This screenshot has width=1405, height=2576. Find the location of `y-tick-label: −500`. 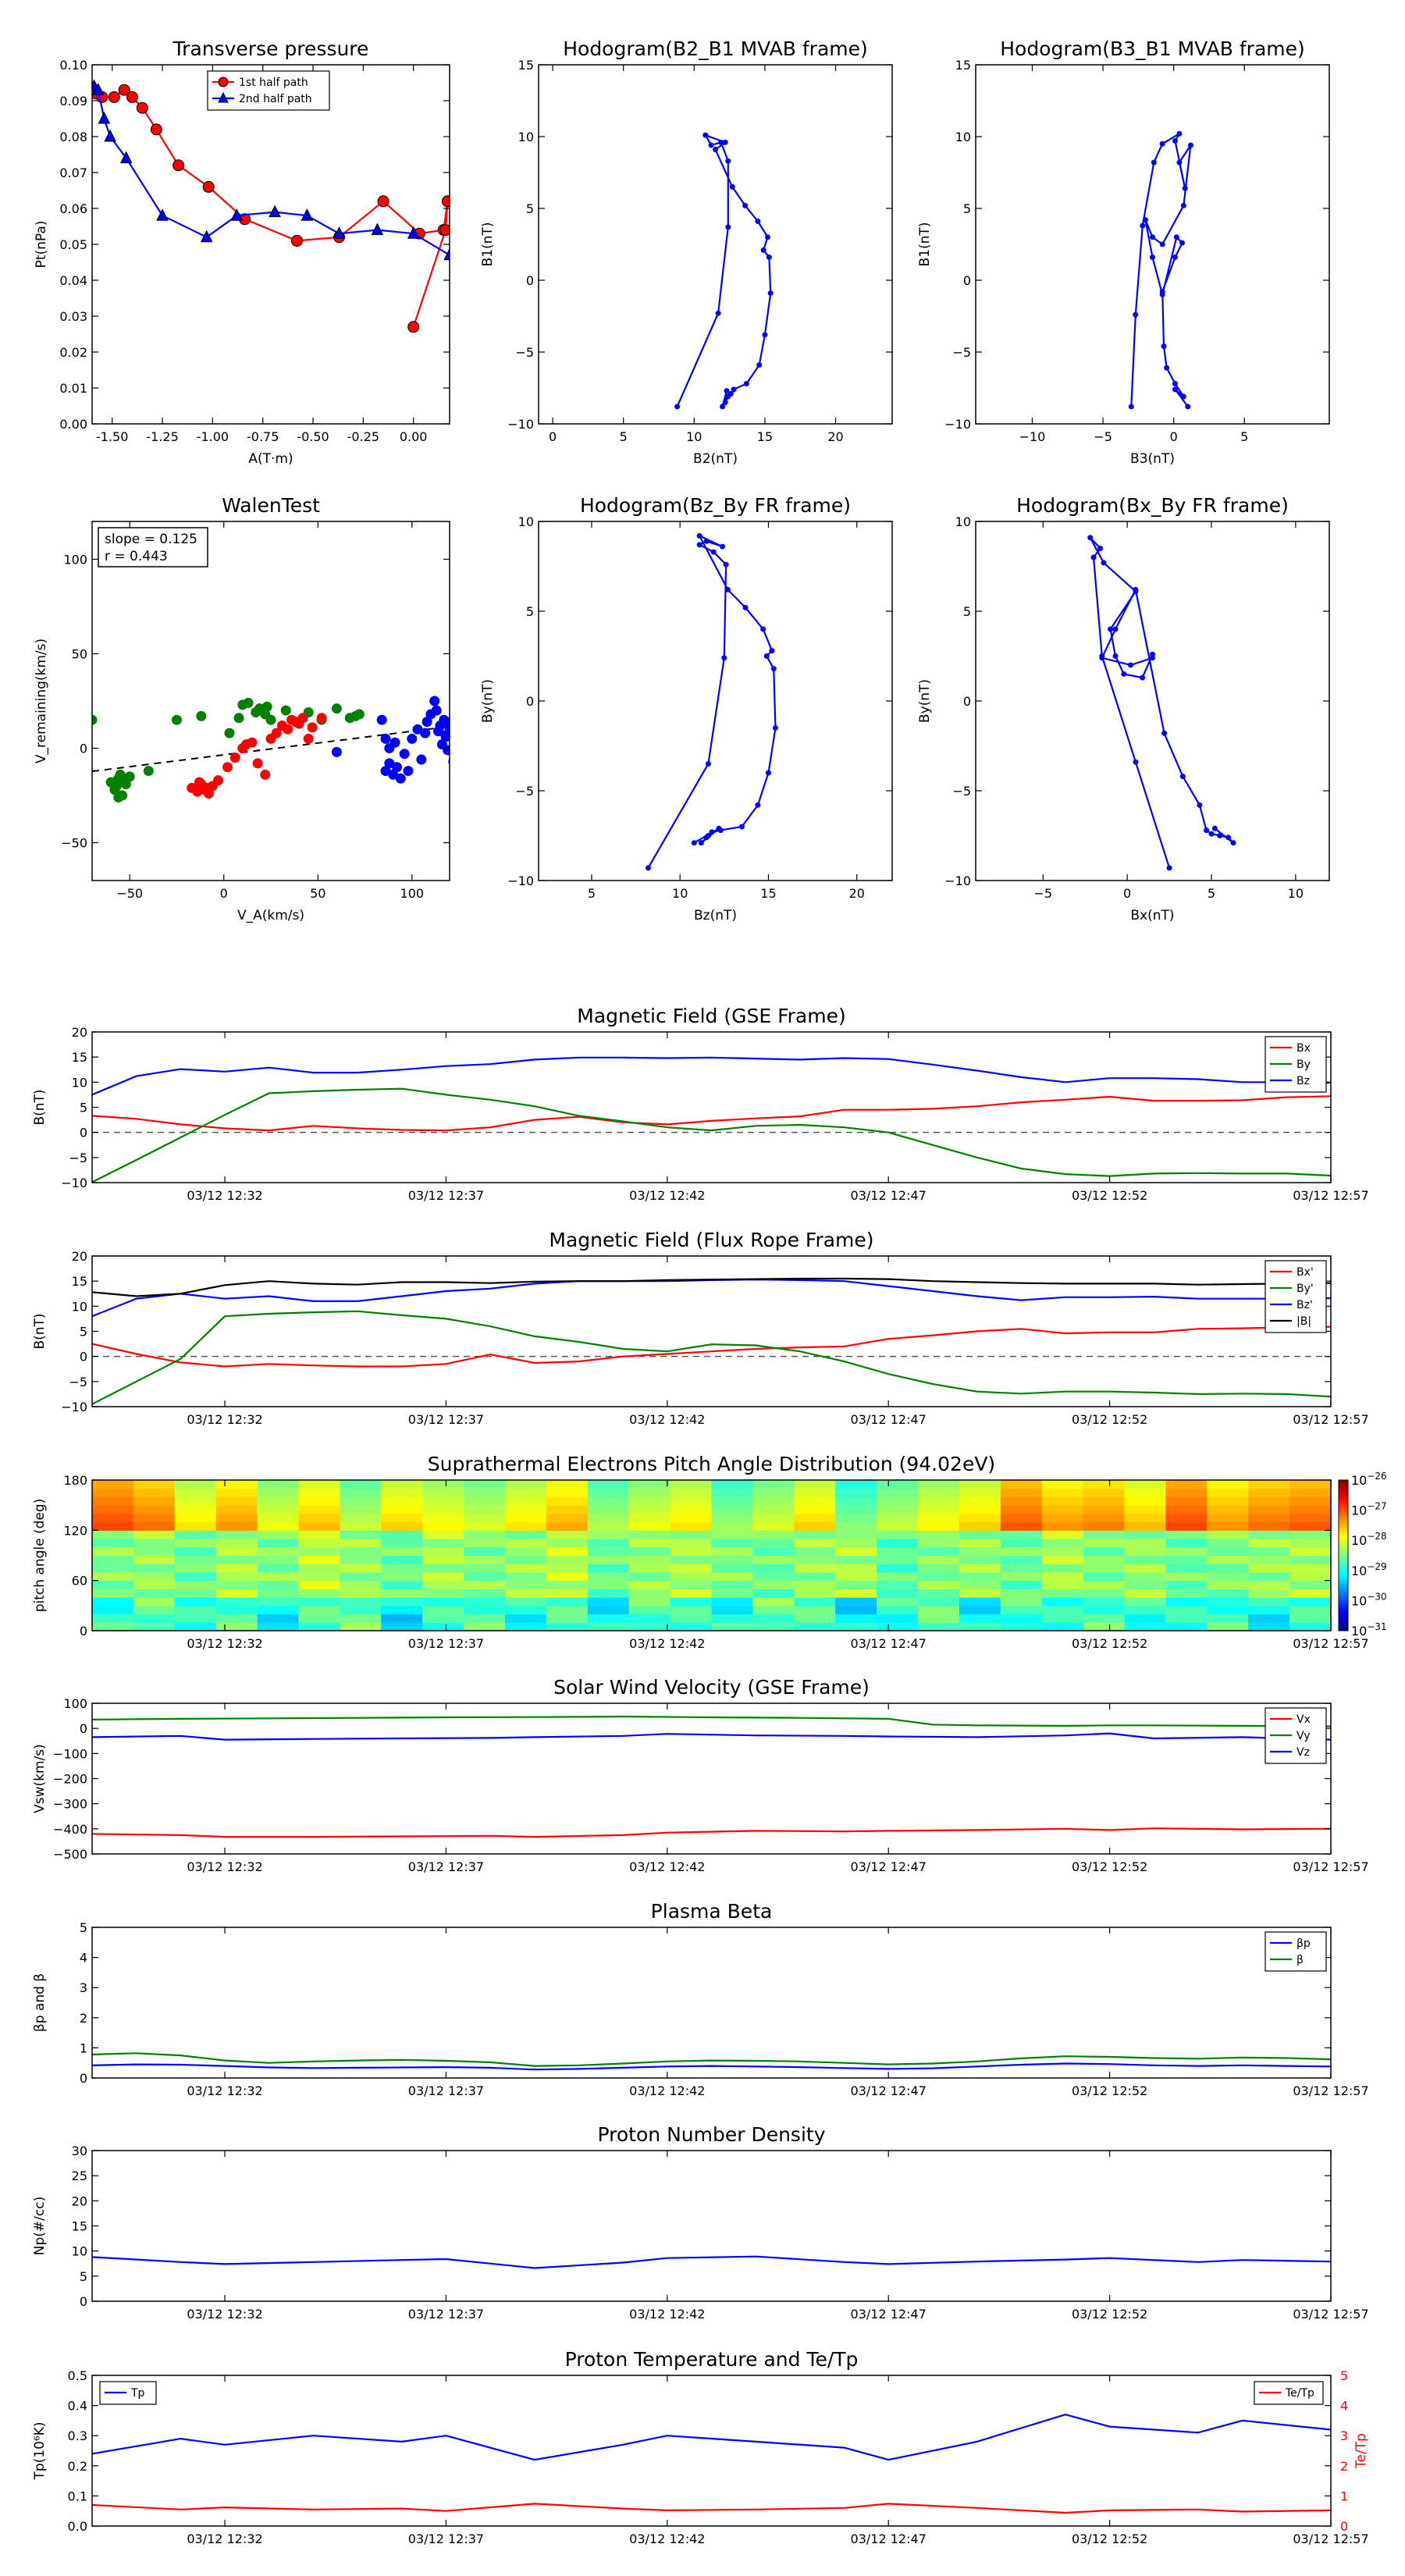

y-tick-label: −500 is located at coordinates (70, 1855).